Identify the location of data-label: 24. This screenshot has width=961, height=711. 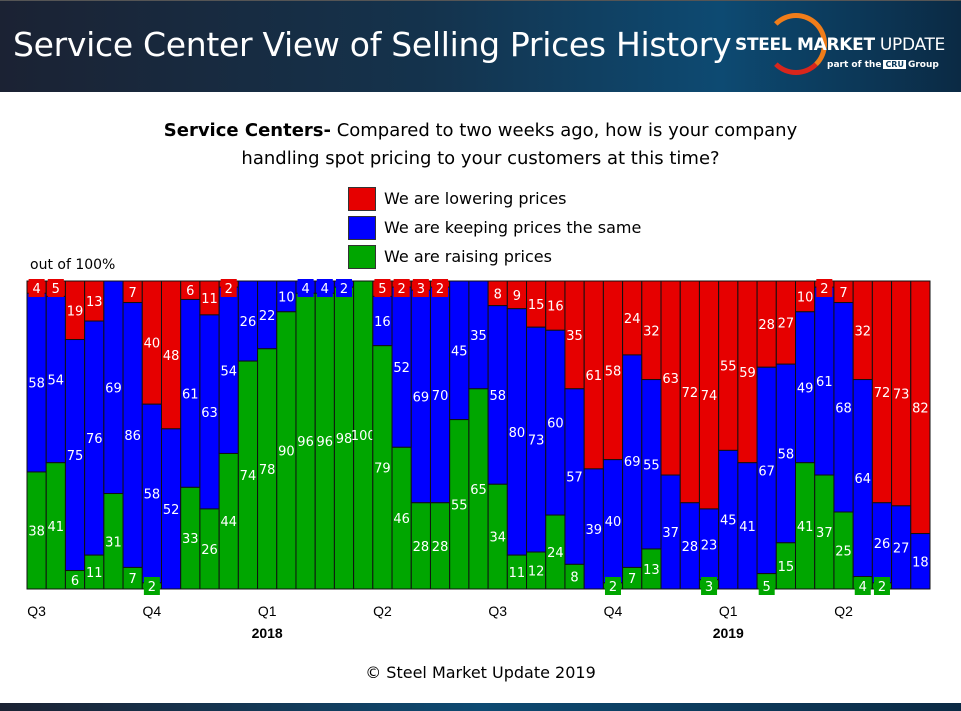
(555, 553).